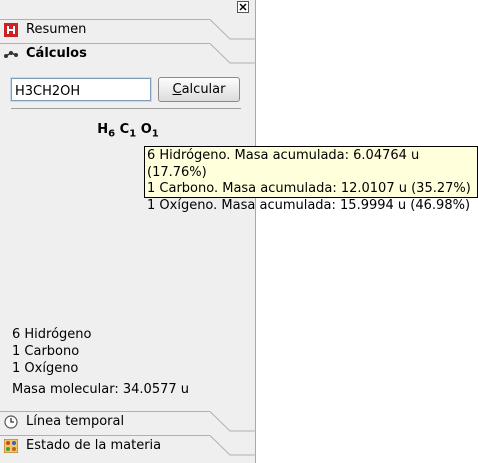 The image size is (478, 463). I want to click on resumen-icon, so click(11, 30).